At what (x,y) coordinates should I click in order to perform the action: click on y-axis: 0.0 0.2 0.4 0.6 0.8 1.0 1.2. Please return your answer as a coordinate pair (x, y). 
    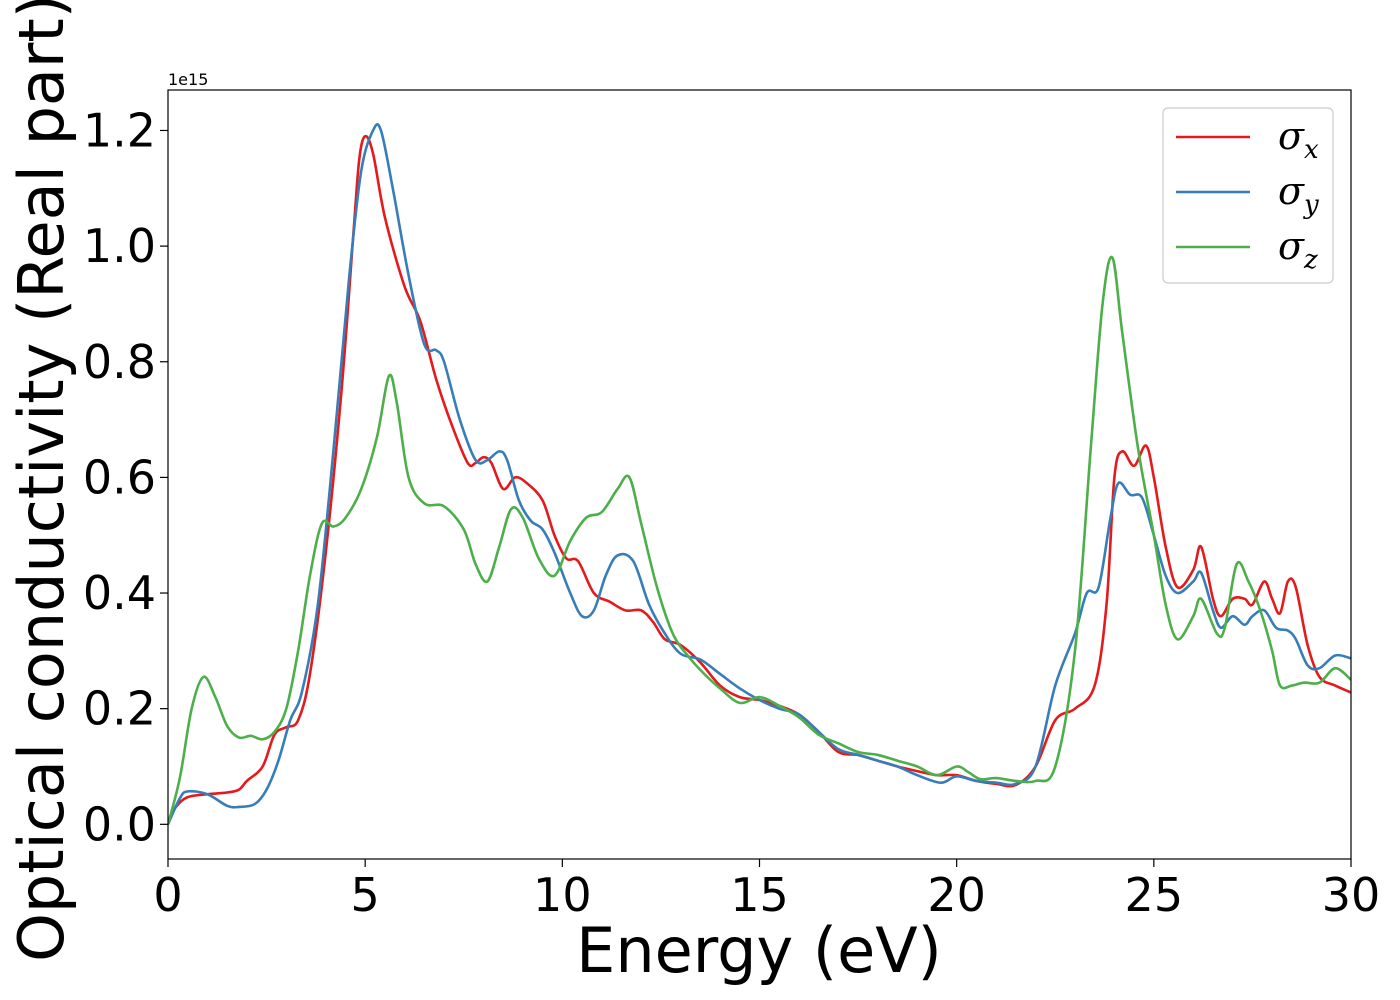
    Looking at the image, I should click on (125, 477).